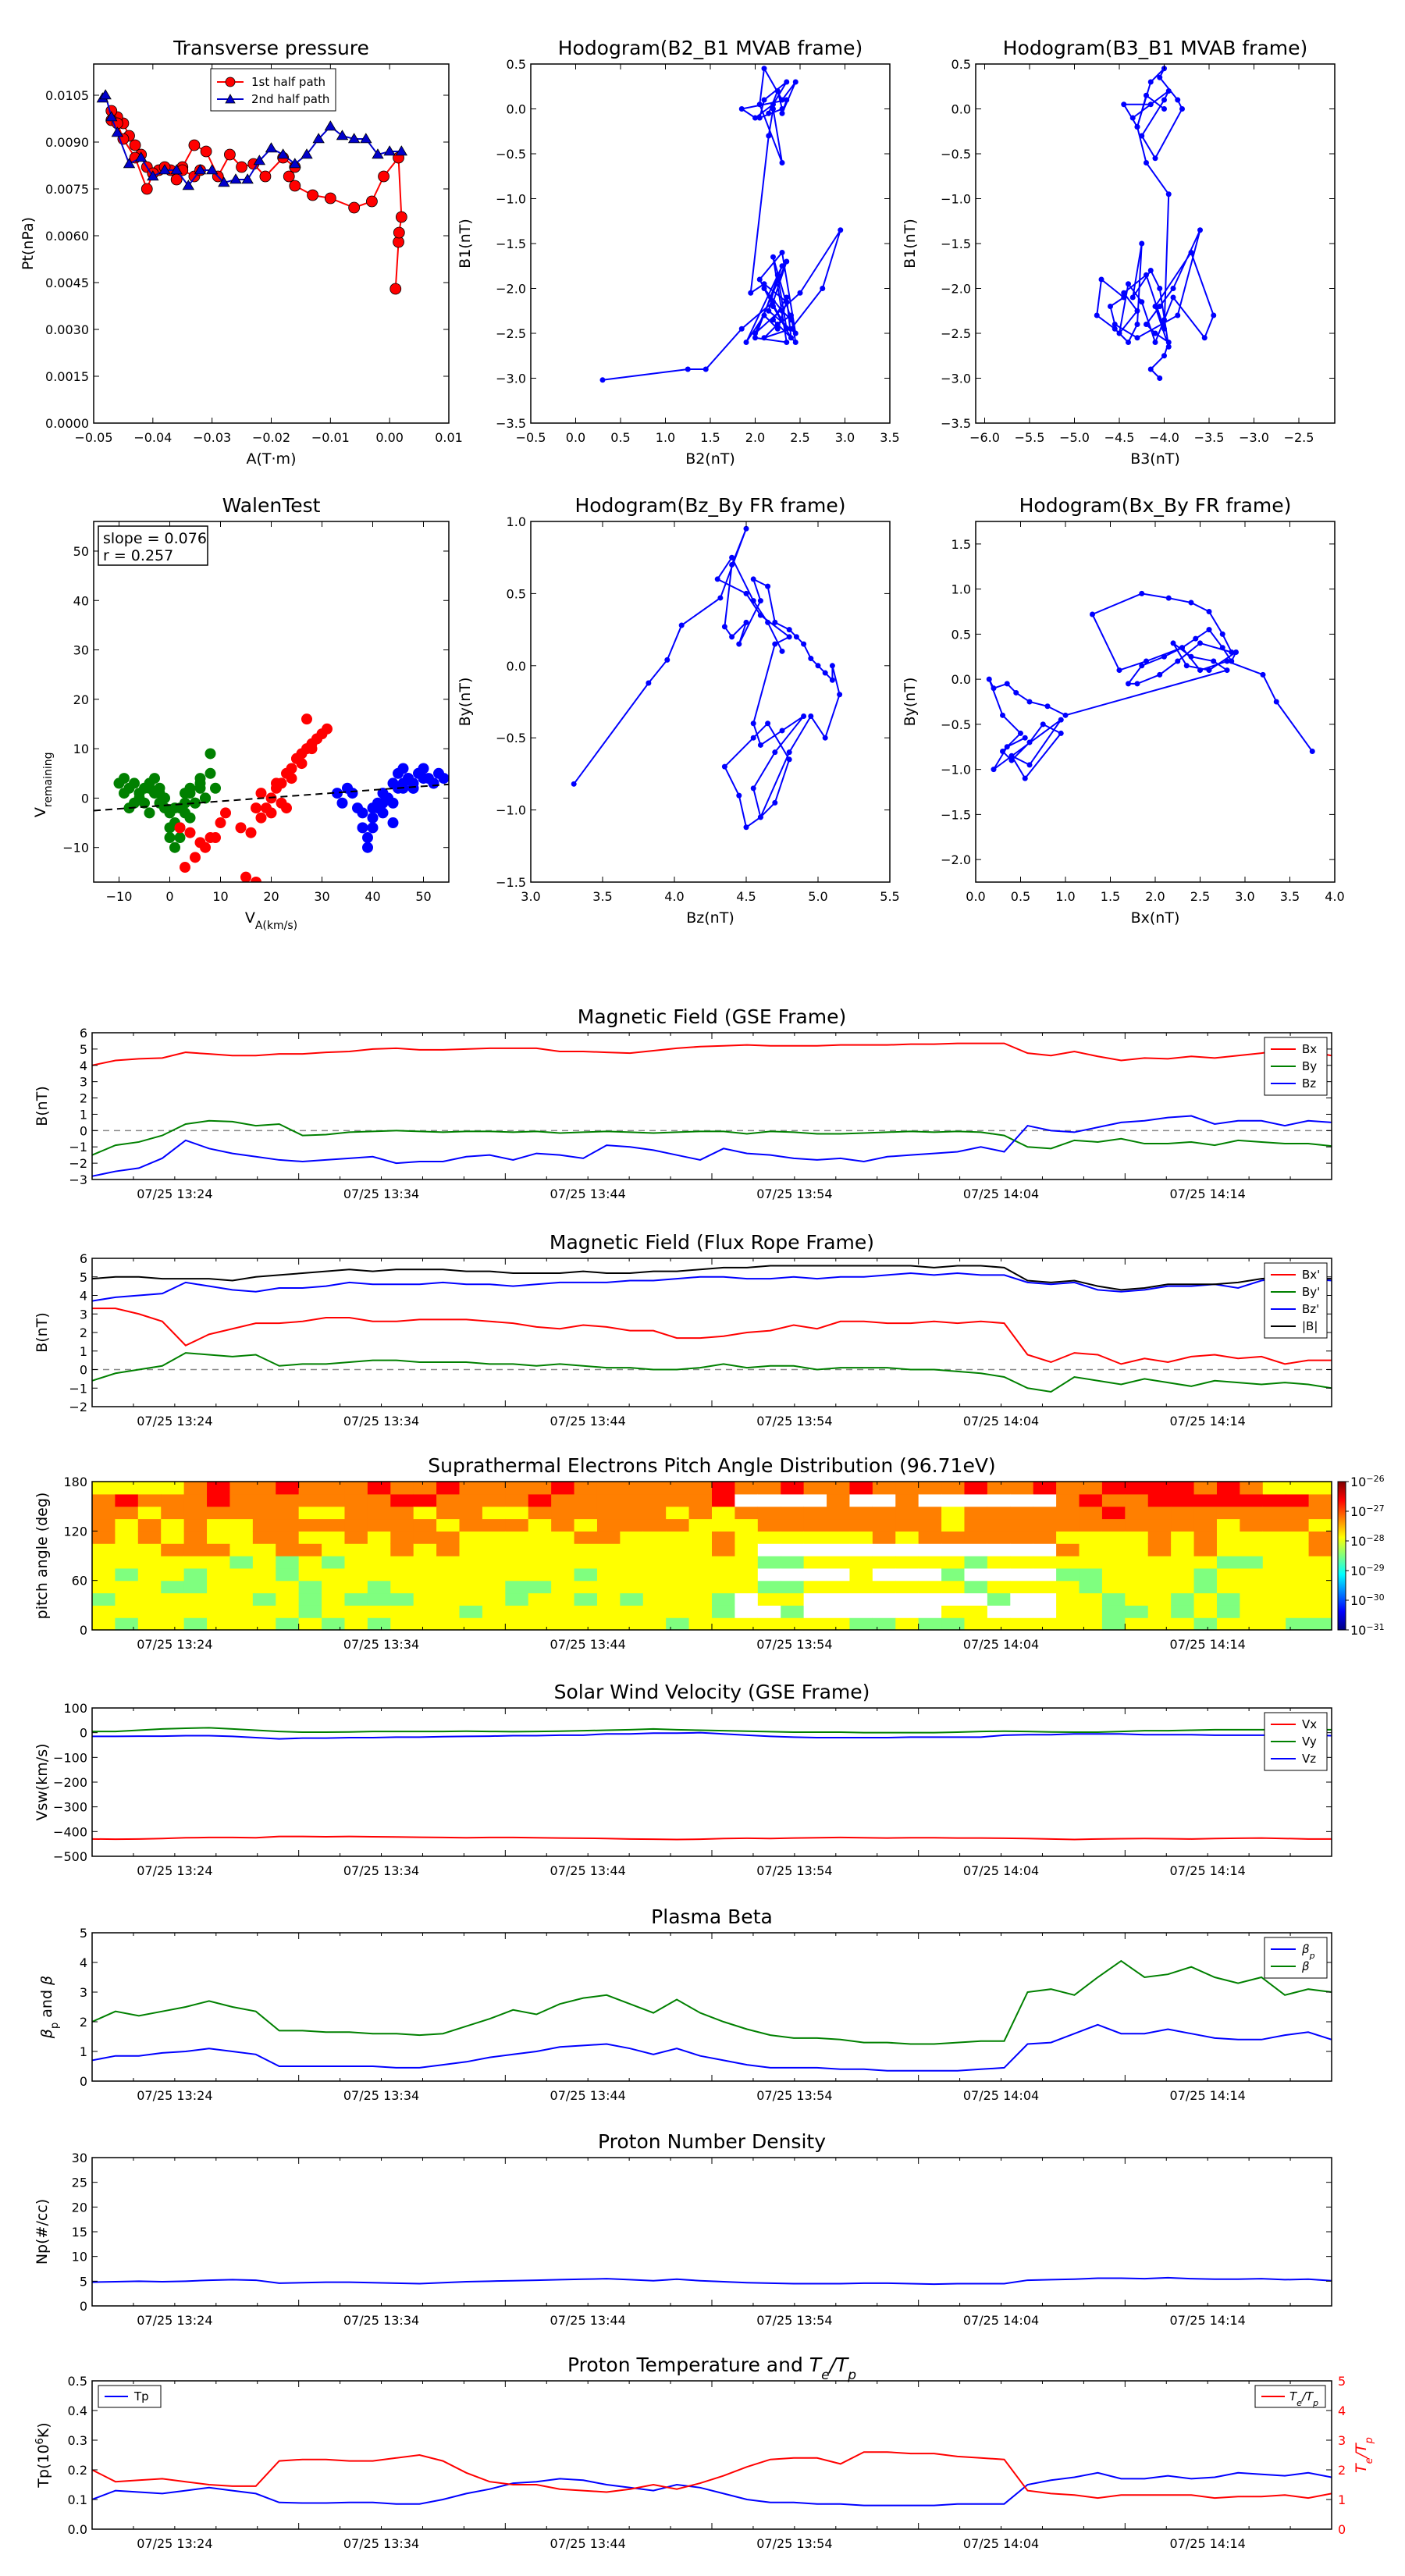 This screenshot has width=1405, height=2576. Describe the element at coordinates (1208, 1644) in the screenshot. I see `pad-time-label: 07/25 14:14` at that location.